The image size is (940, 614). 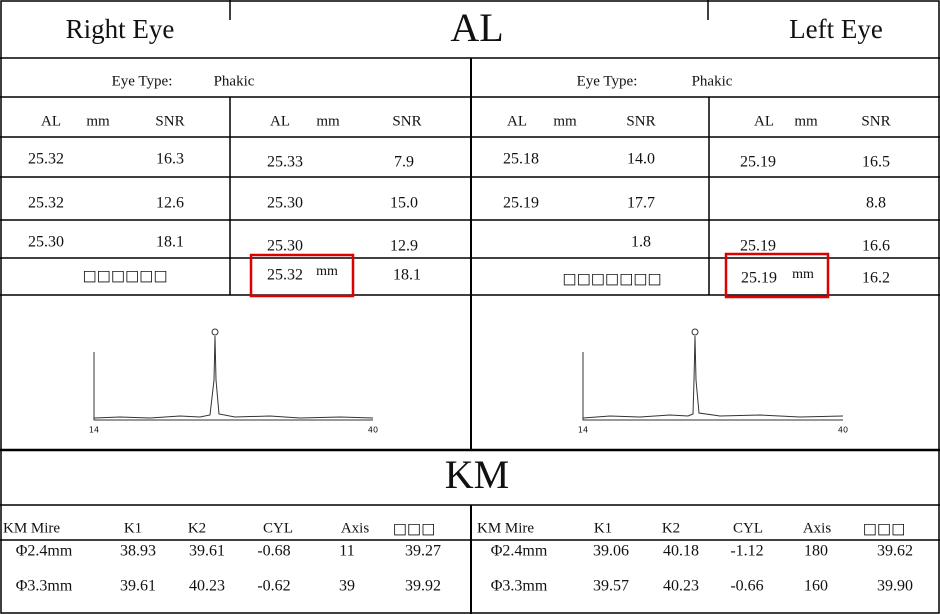 What do you see at coordinates (816, 551) in the screenshot?
I see `cell: 180` at bounding box center [816, 551].